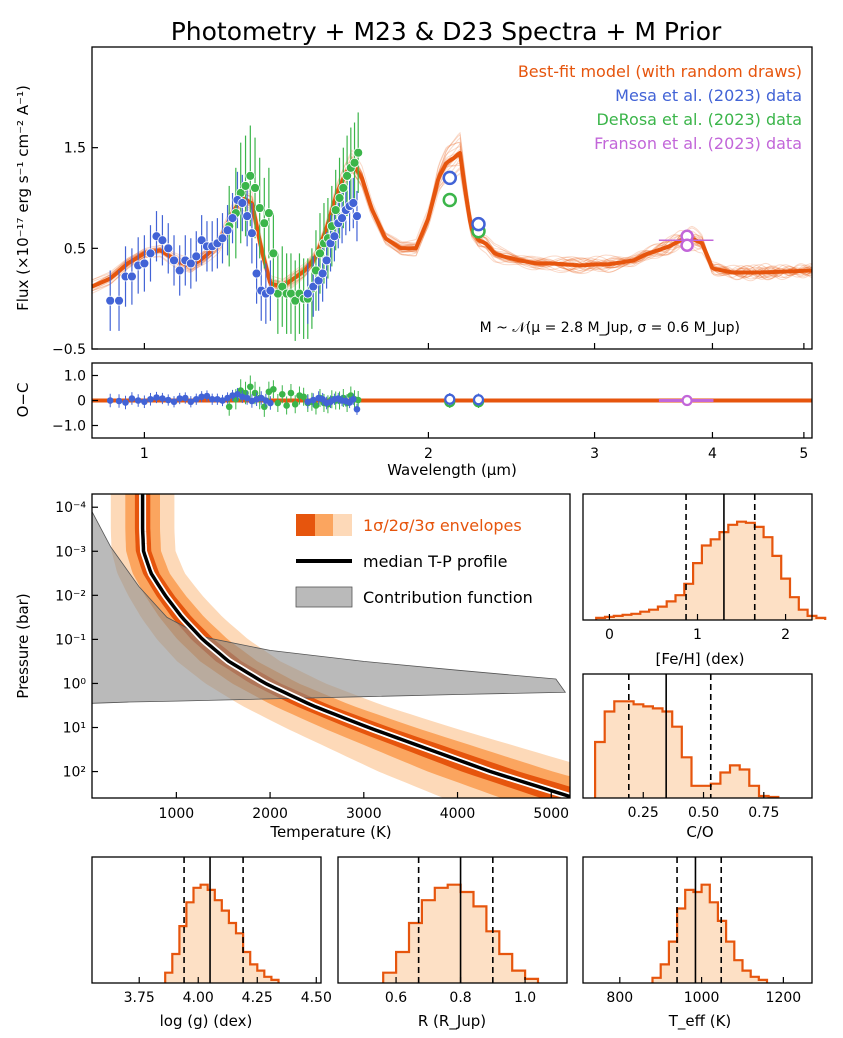 Image resolution: width=843 pixels, height=1038 pixels. Describe the element at coordinates (364, 814) in the screenshot. I see `tp-xtick-label: 3000` at that location.